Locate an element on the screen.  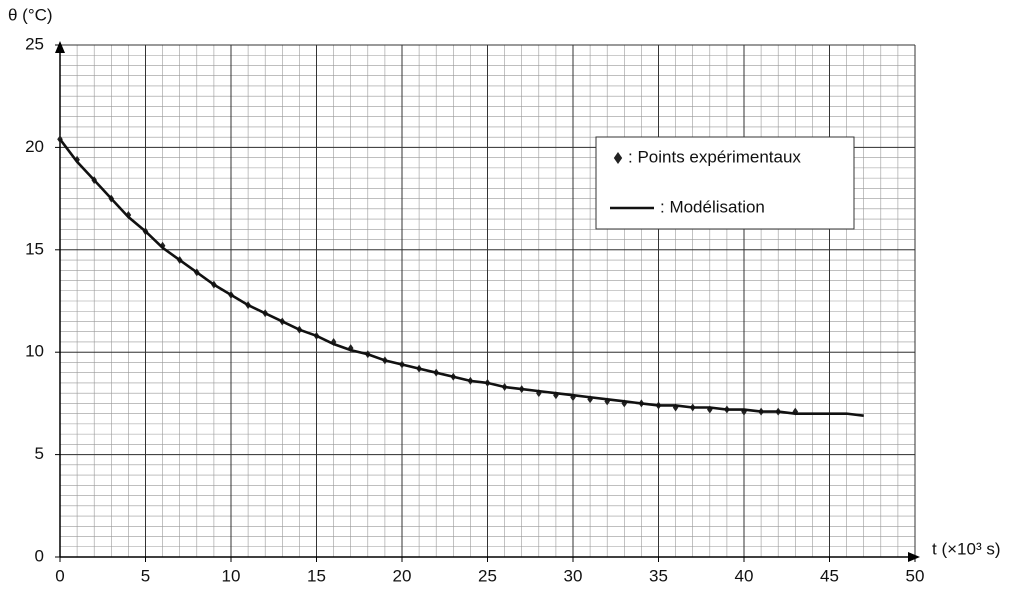
y-tick-label: 10 is located at coordinates (34, 351).